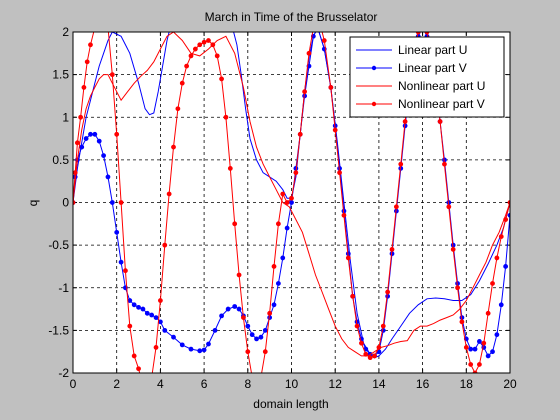 The image size is (560, 420). Describe the element at coordinates (379, 384) in the screenshot. I see `x-tick-label: 14` at that location.